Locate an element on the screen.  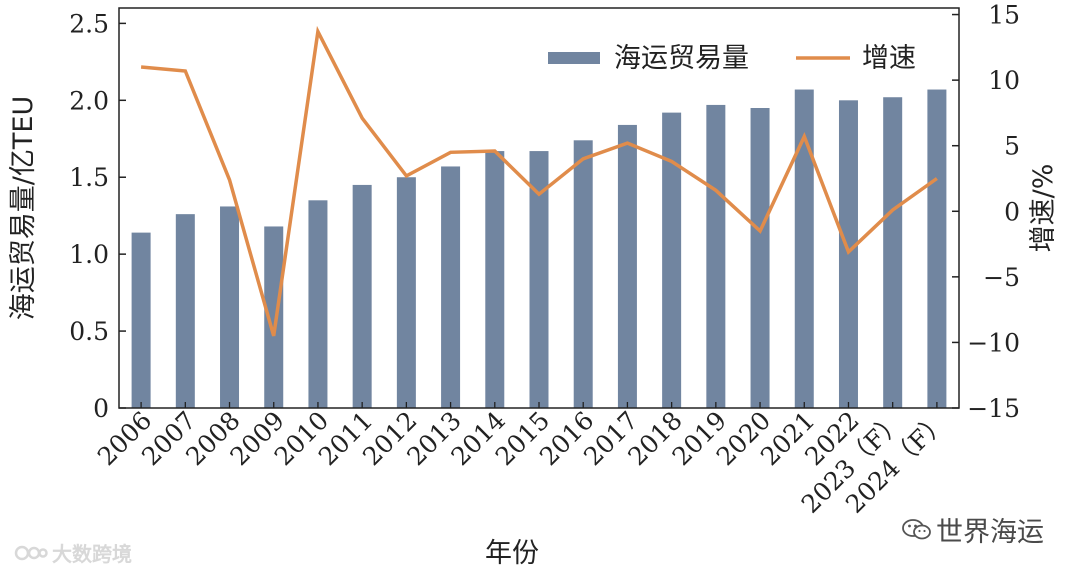
bar-2013 is located at coordinates (451, 287).